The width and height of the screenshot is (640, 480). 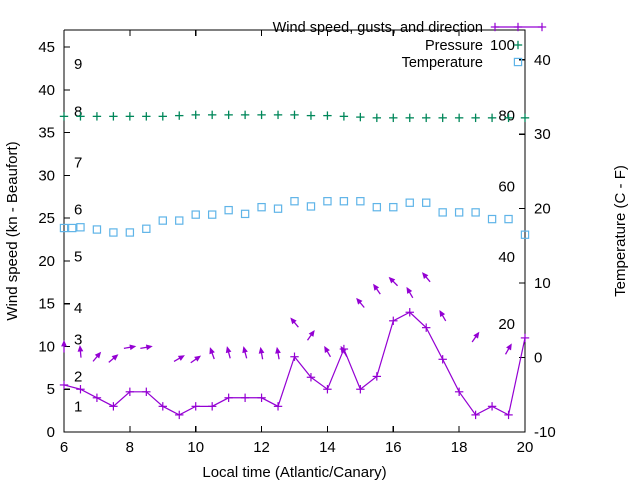 I want to click on y-tick-label: 35, so click(x=46, y=133).